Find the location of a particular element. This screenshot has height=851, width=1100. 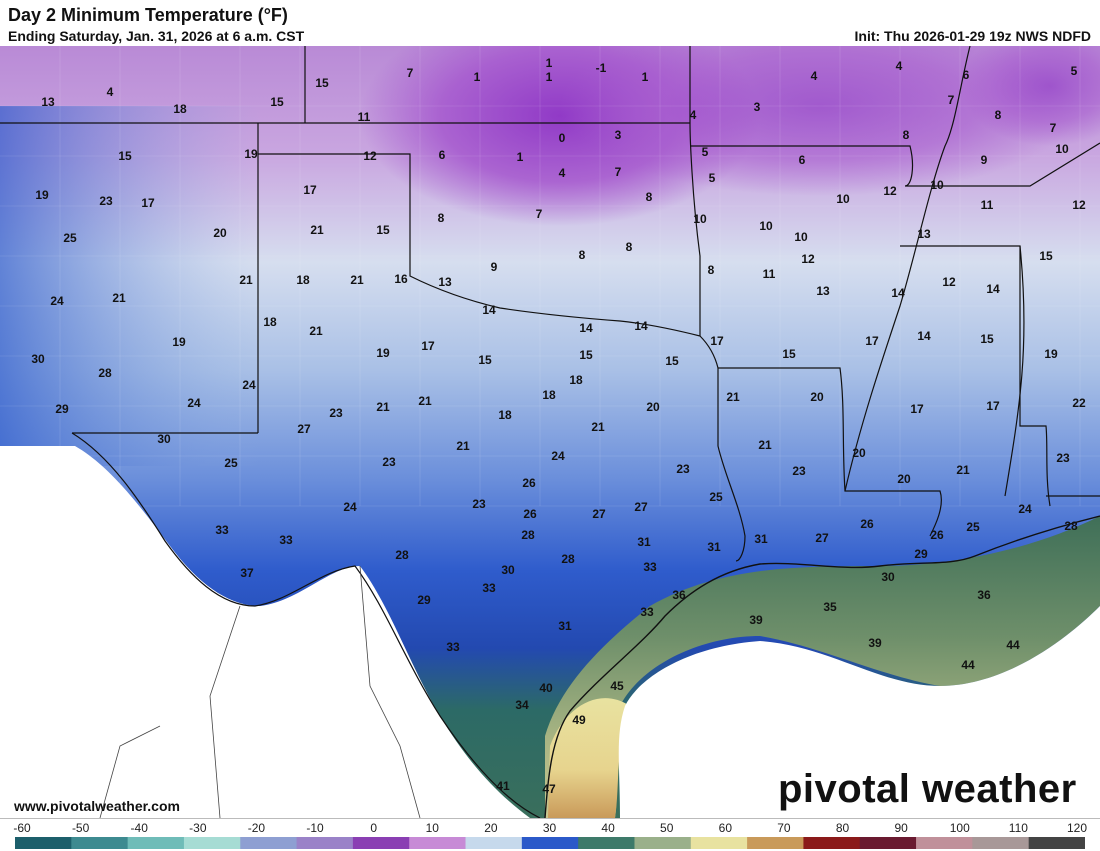

gulf-unshaded is located at coordinates (859, 712).